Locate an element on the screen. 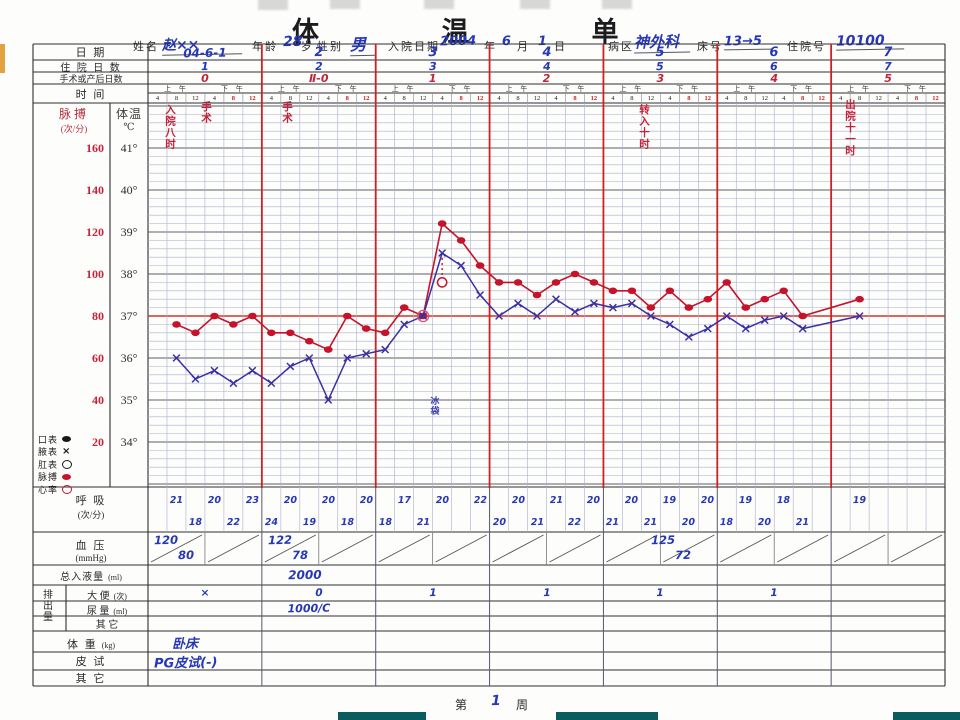 Image resolution: width=960 pixels, height=720 pixels. pulse-axis-header: 脉搏 (次/分) is located at coordinates (73, 120).